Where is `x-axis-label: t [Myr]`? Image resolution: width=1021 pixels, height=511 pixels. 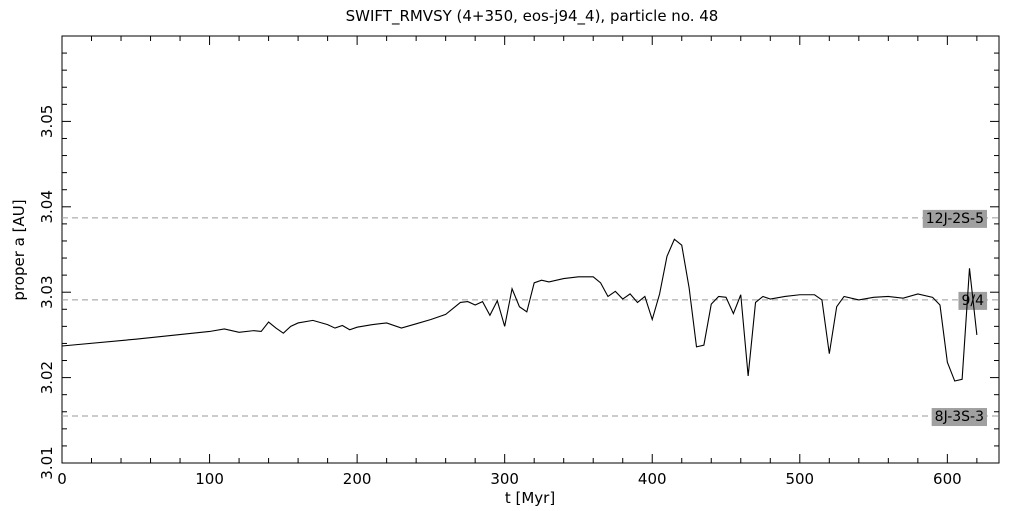
x-axis-label: t [Myr] is located at coordinates (530, 498).